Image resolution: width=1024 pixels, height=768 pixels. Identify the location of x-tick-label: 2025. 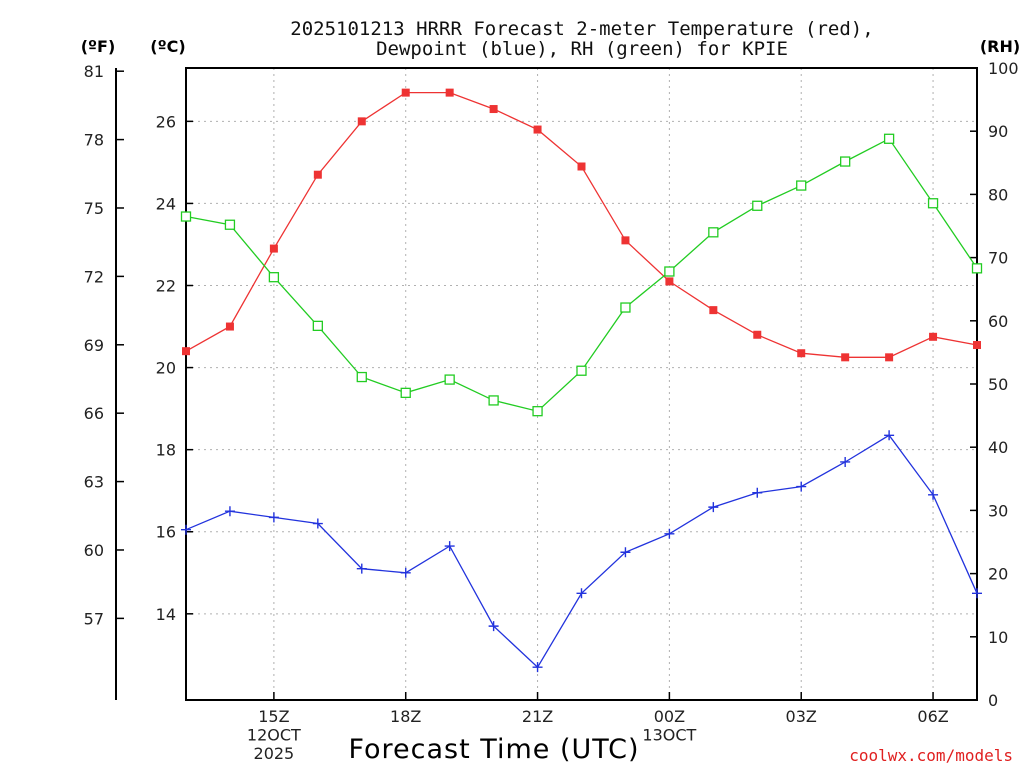
(274, 753).